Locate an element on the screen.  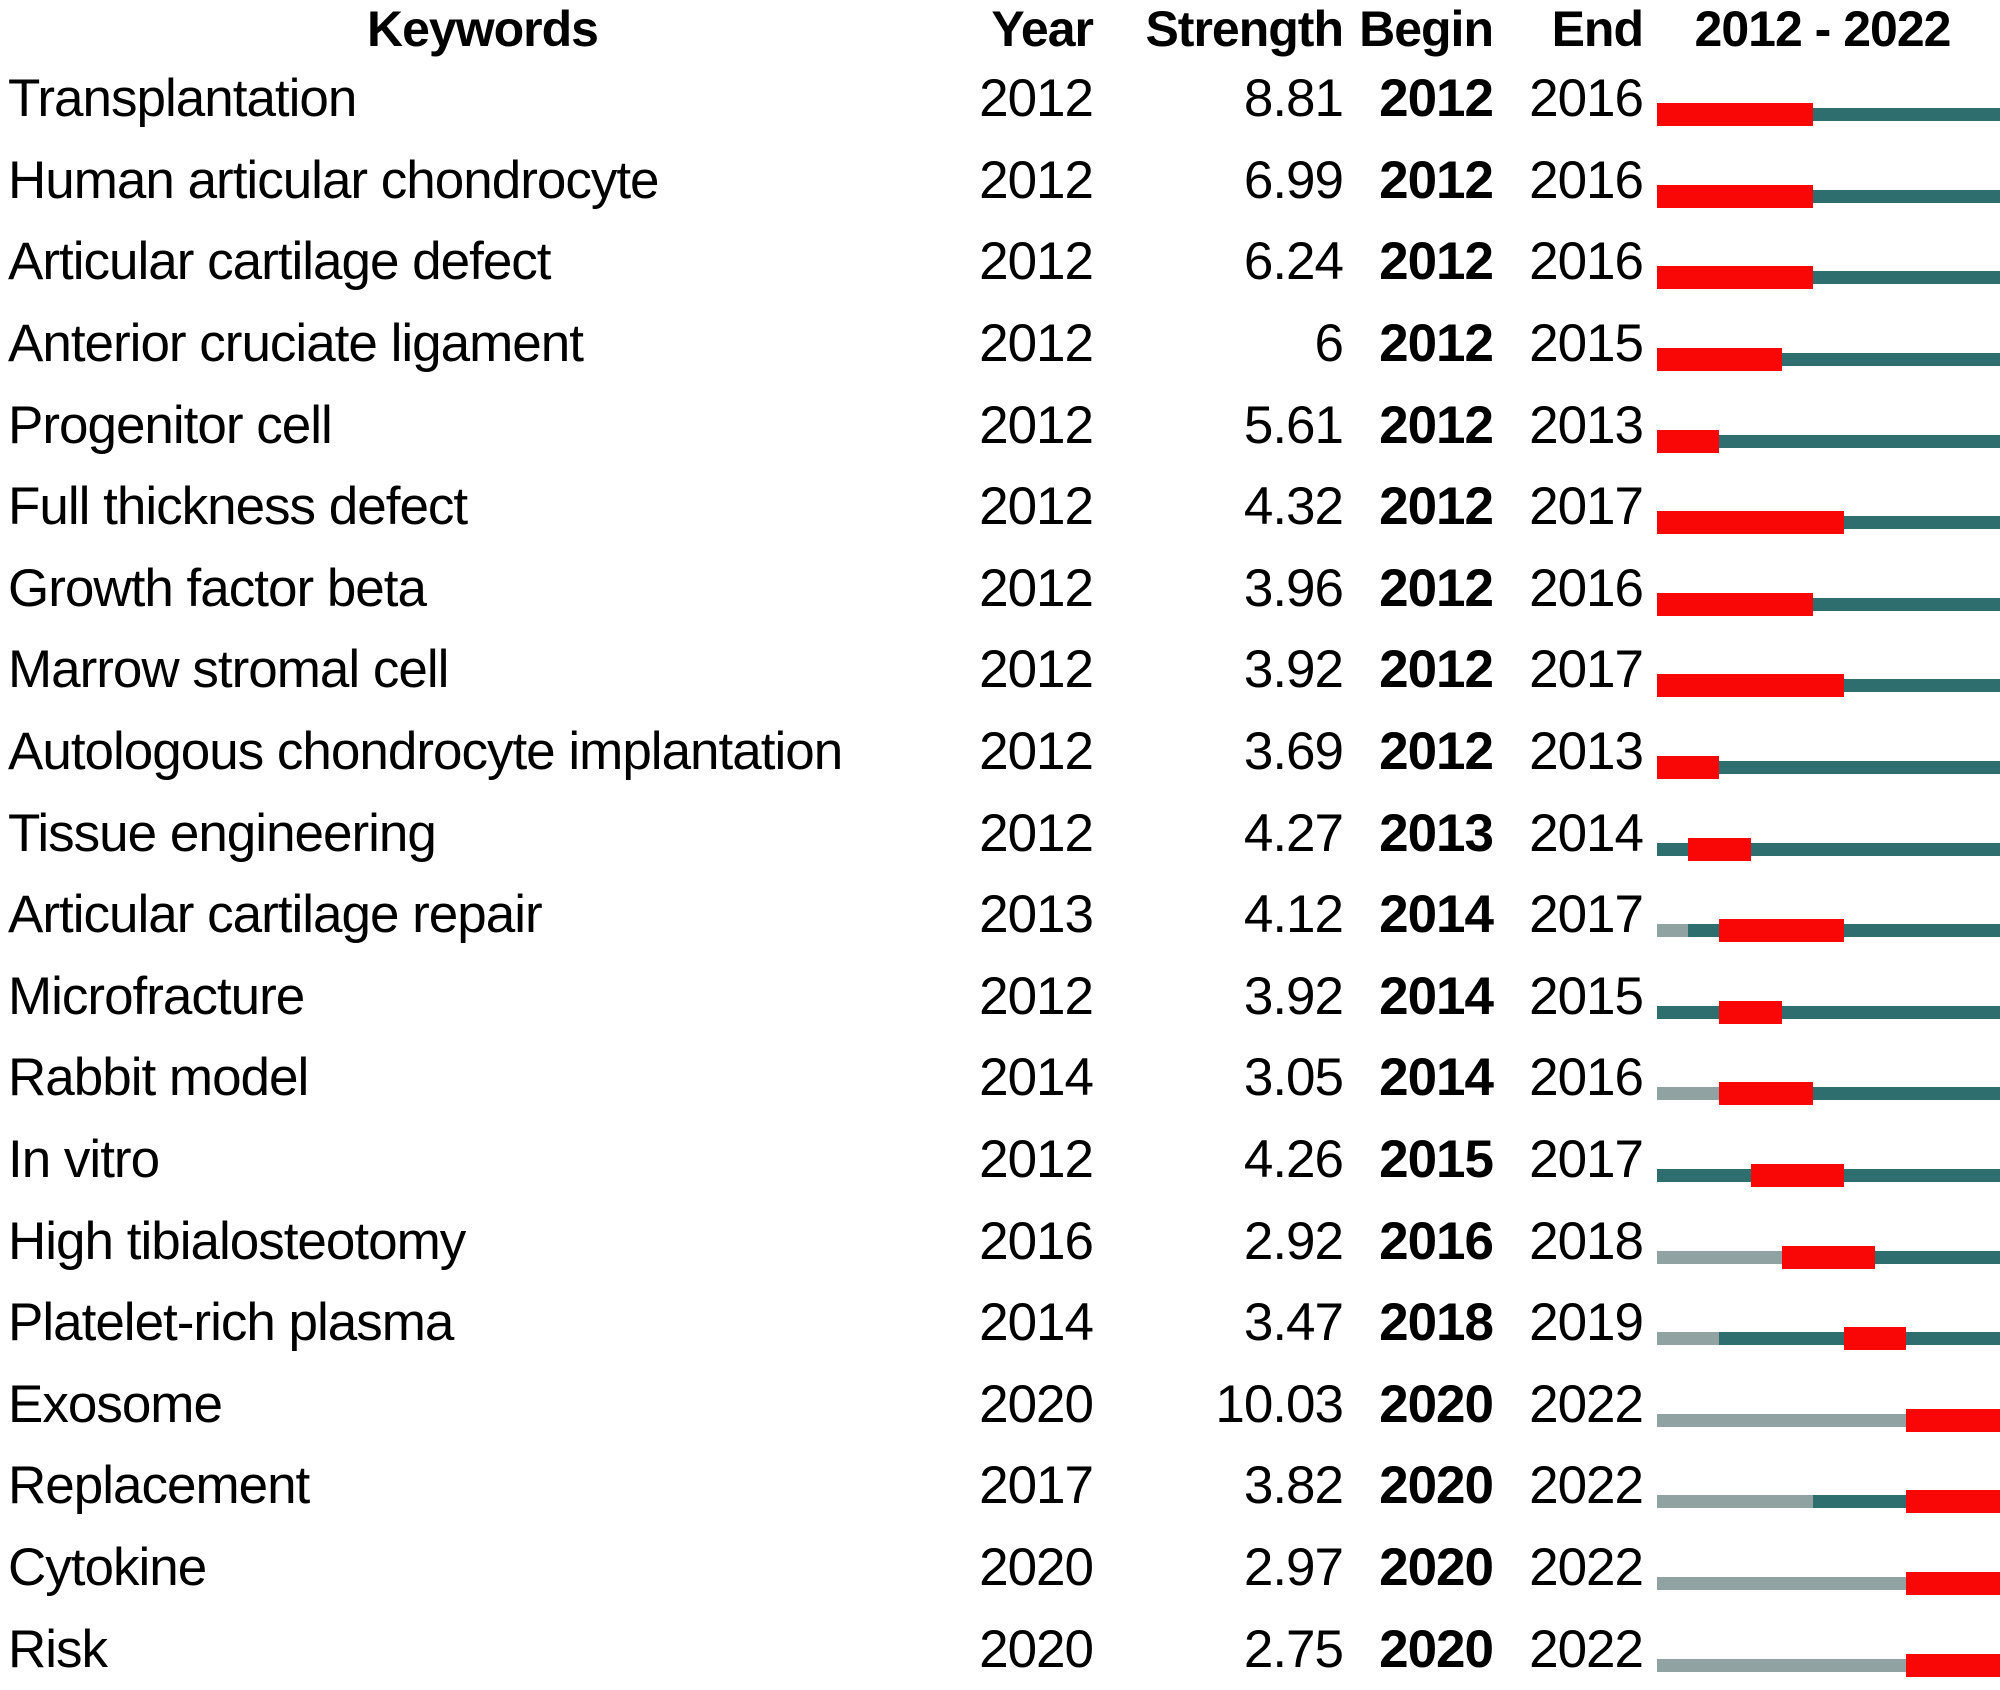
table-row: Microfracture 2012 3.92 2014 2015 is located at coordinates (1000, 997).